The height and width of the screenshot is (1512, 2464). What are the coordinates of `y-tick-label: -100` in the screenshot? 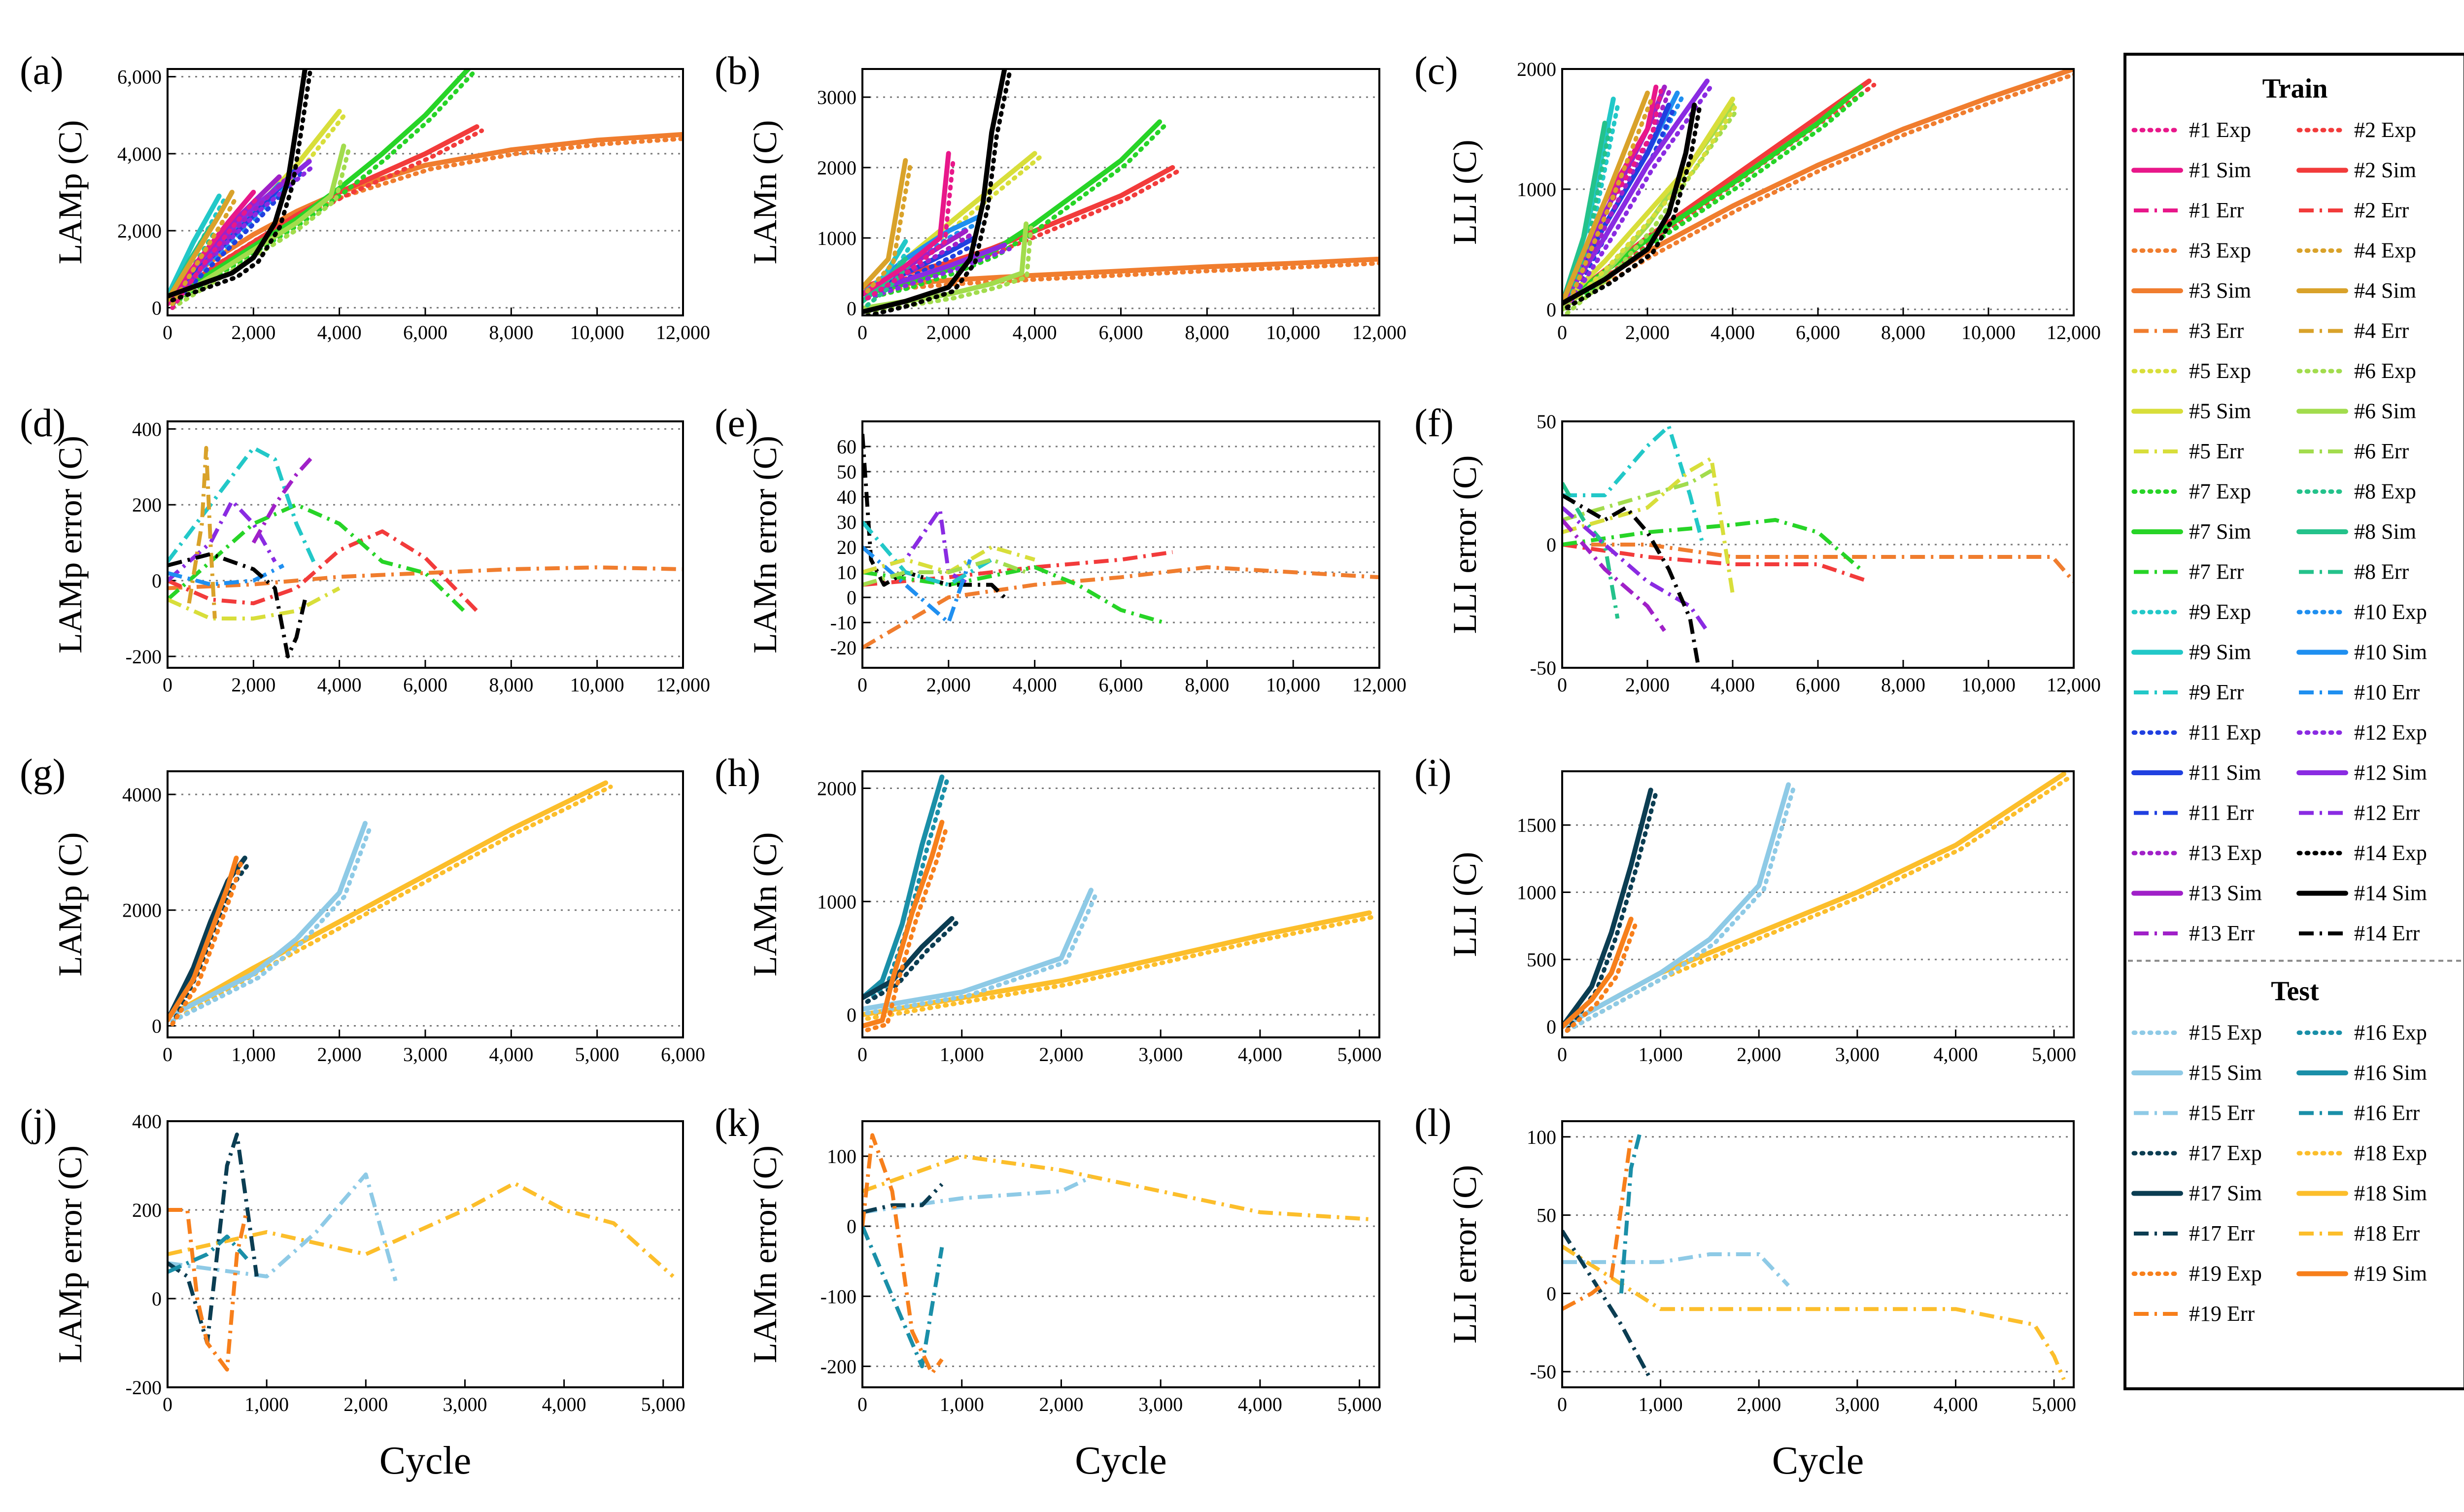 It's located at (838, 1296).